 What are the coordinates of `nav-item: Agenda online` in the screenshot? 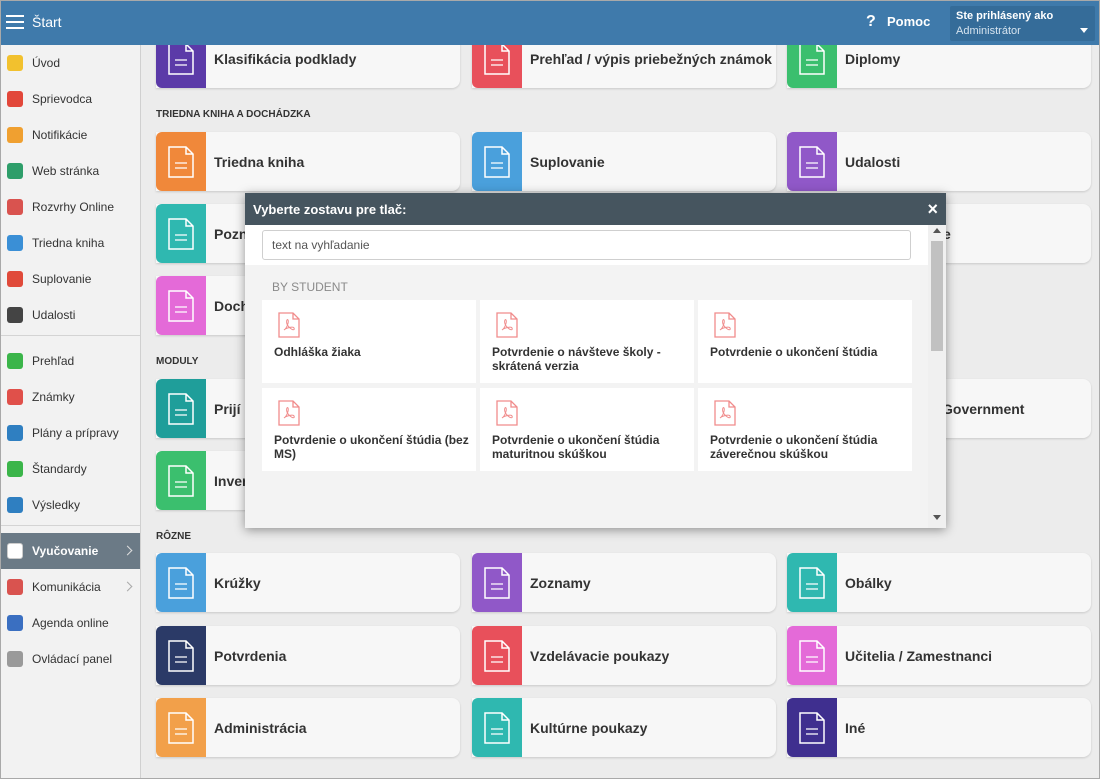 It's located at (70, 623).